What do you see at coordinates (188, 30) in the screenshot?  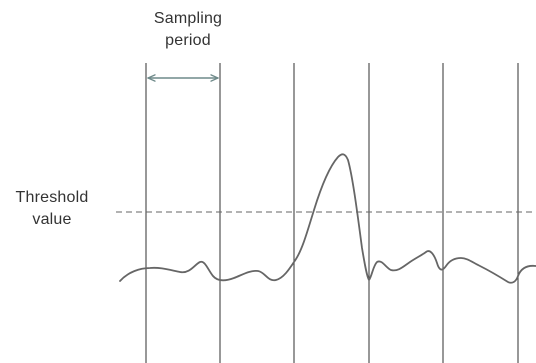 I see `sampling-period-label: Sampling period` at bounding box center [188, 30].